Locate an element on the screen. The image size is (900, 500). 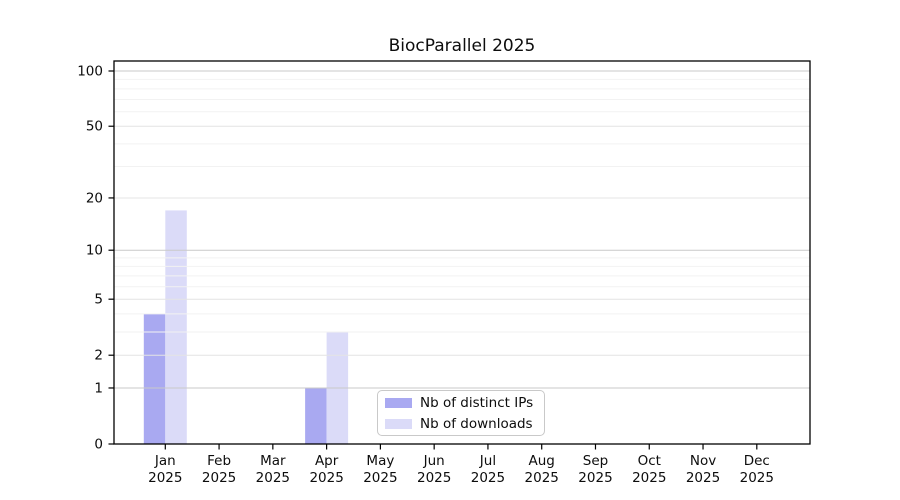
y-tick-label-20: 20 is located at coordinates (94, 198).